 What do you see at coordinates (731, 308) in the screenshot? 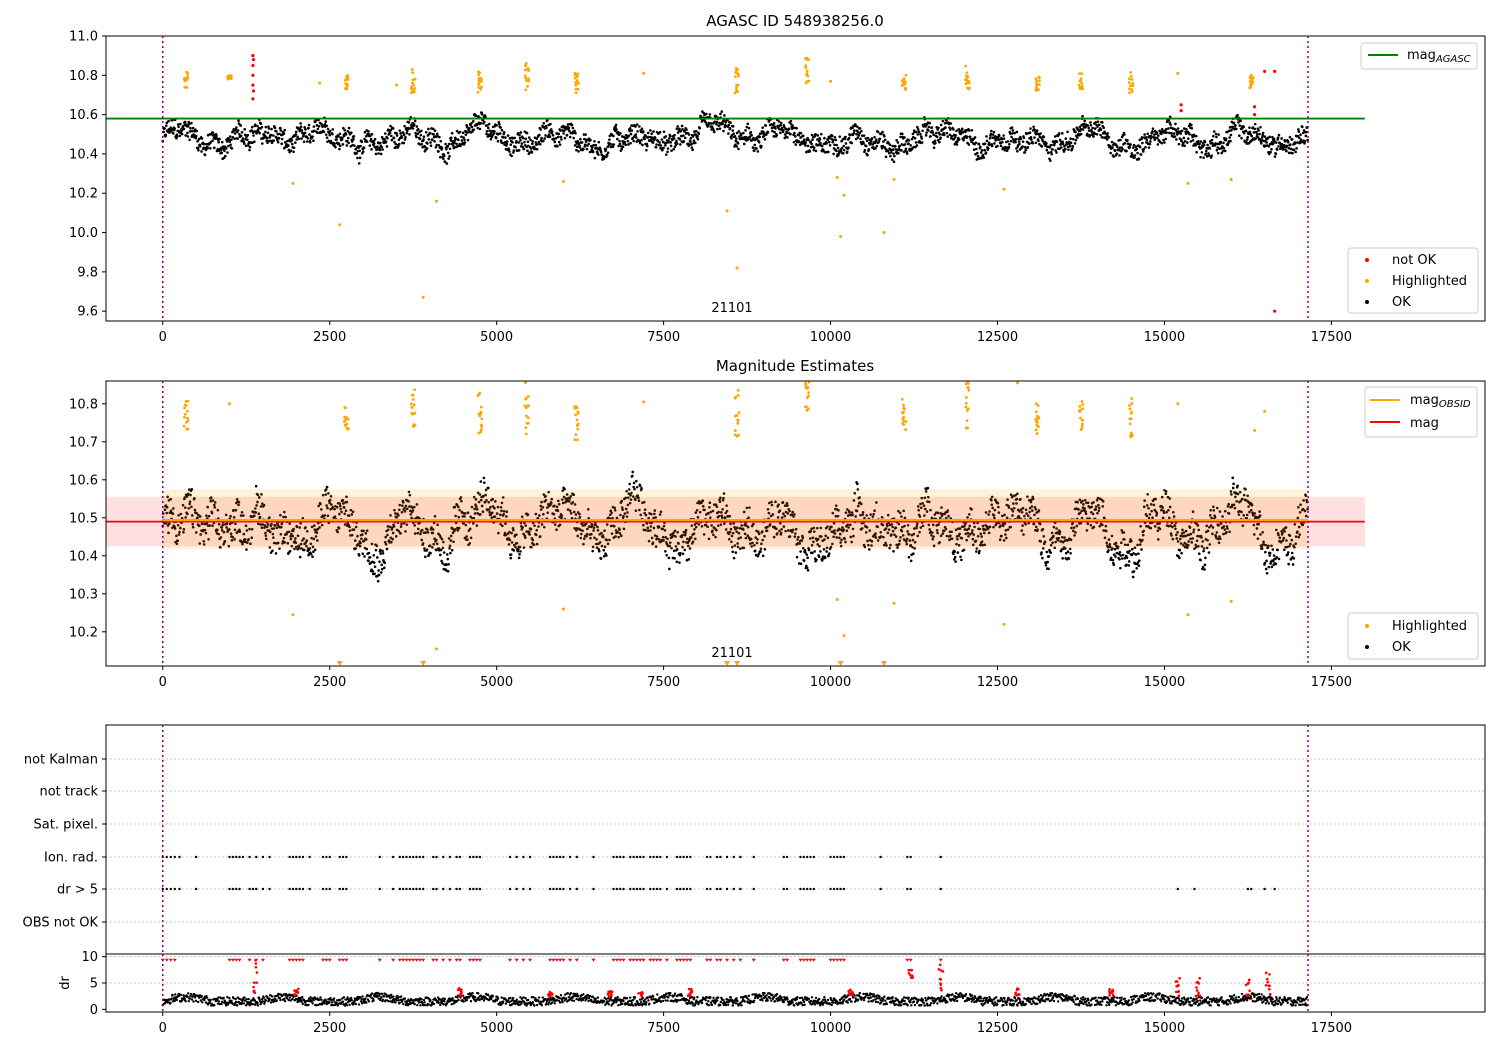
I see `agasc-obsid-label: 21101` at bounding box center [731, 308].